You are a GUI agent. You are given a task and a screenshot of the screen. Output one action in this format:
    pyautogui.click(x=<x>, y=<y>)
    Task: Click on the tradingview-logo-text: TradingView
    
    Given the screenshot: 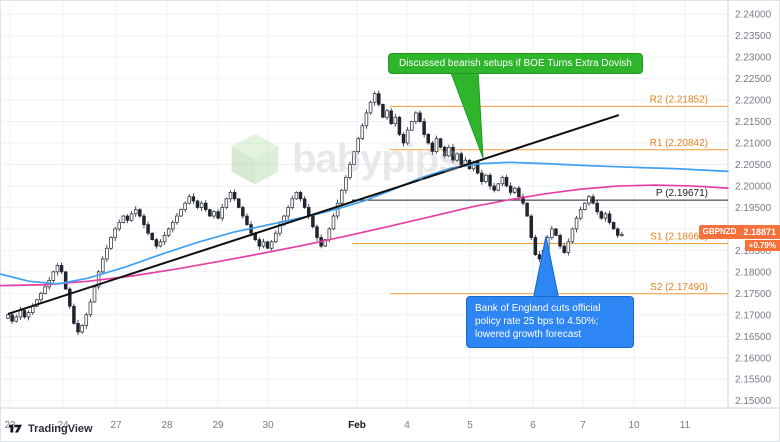 What is the action you would take?
    pyautogui.click(x=60, y=428)
    